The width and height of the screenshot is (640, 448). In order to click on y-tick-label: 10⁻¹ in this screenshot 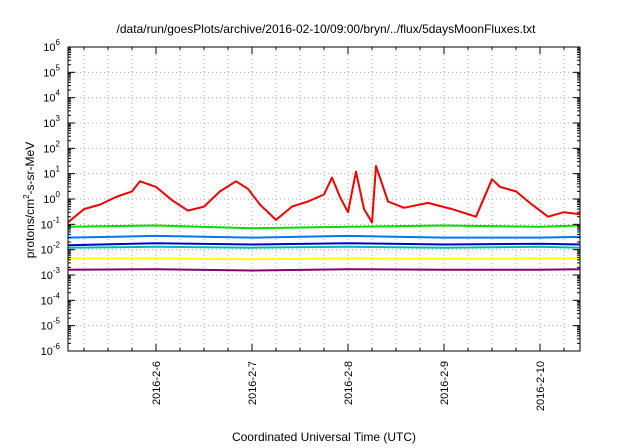, I will do `click(51, 223)`.